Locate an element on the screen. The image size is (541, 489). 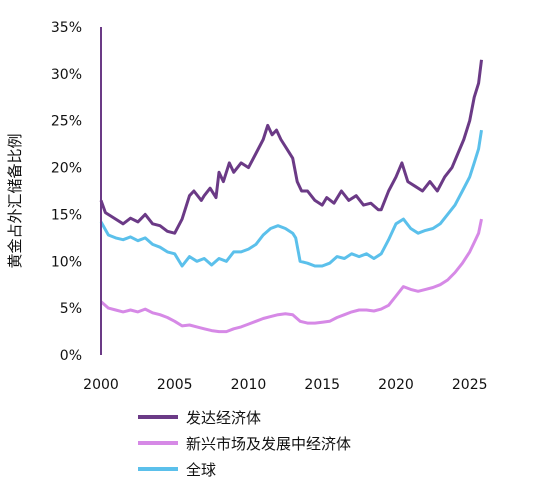
legend-label-emerging: 新兴市场及发展中经济体 is located at coordinates (269, 443).